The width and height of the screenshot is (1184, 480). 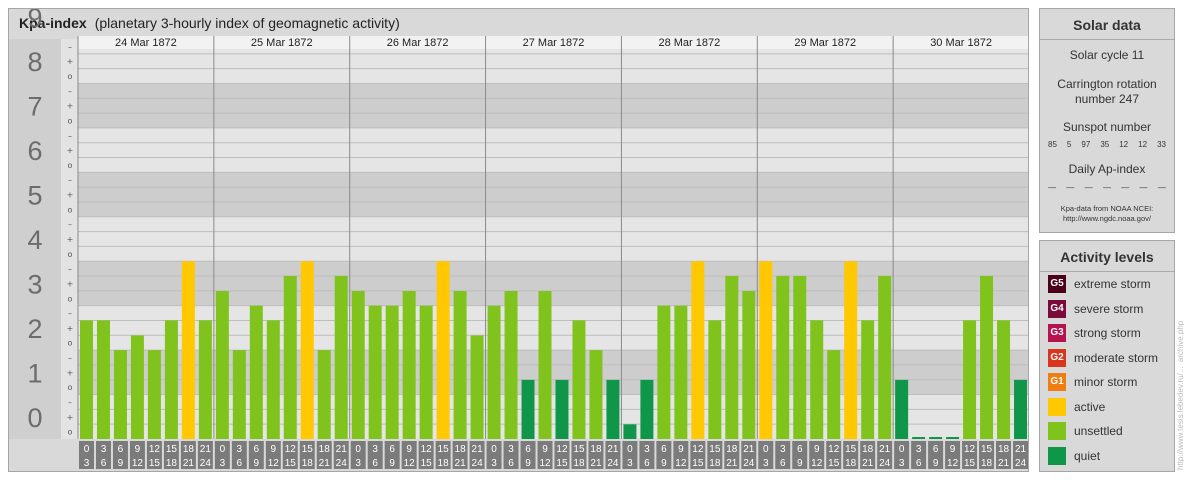 I want to click on sunspot-value: 5, so click(x=1069, y=144).